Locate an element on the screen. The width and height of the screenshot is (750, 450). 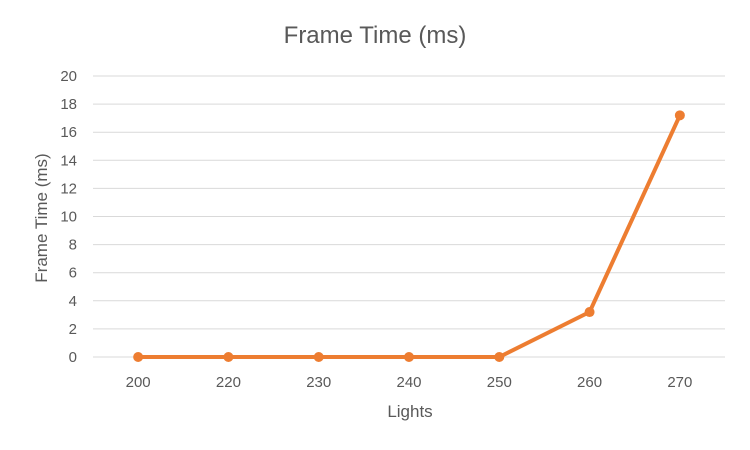
y-axis-title: Frame Time (ms) is located at coordinates (41, 217).